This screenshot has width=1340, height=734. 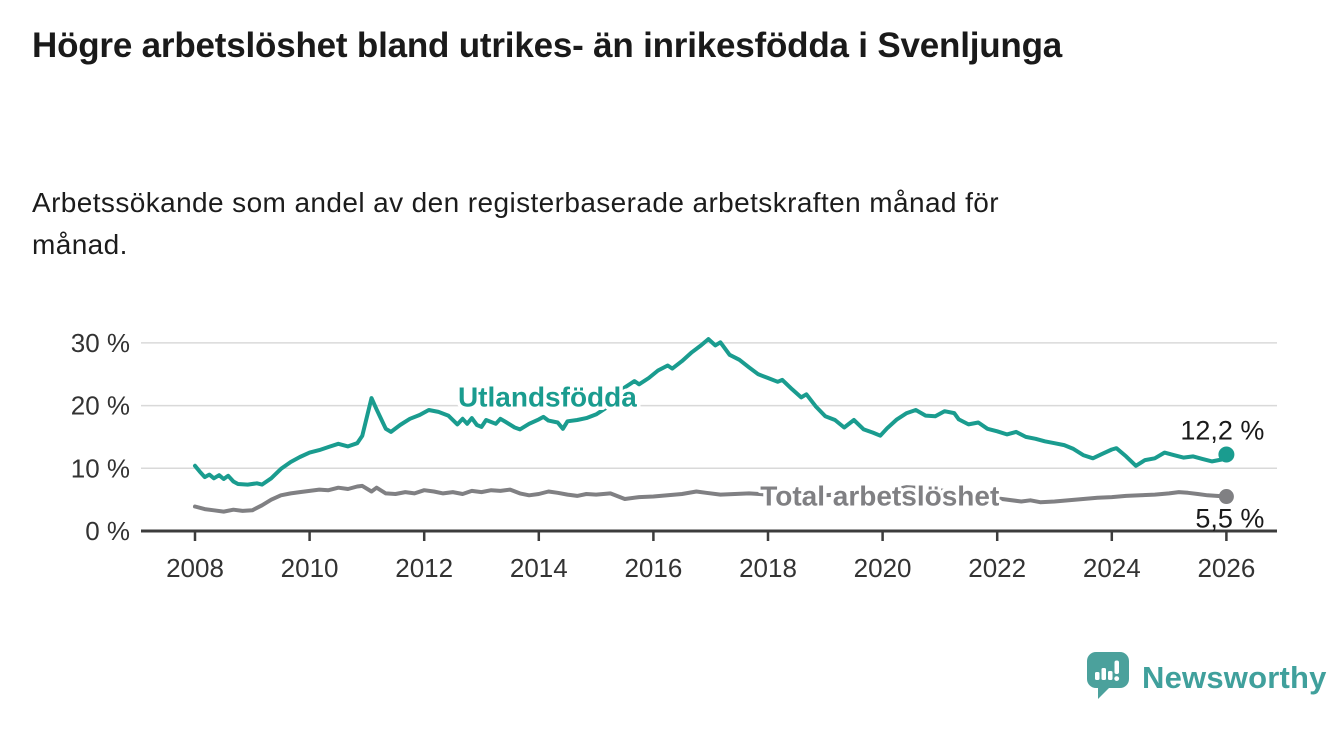 I want to click on x-tick-label: 2020, so click(x=883, y=568).